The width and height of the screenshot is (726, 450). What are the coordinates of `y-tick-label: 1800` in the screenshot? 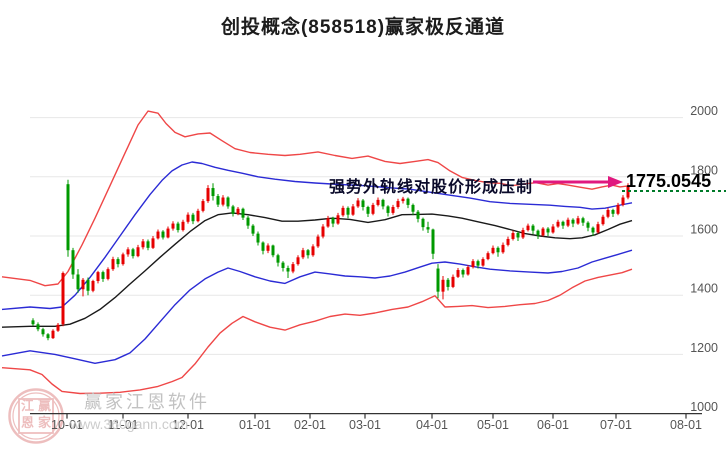 It's located at (704, 170).